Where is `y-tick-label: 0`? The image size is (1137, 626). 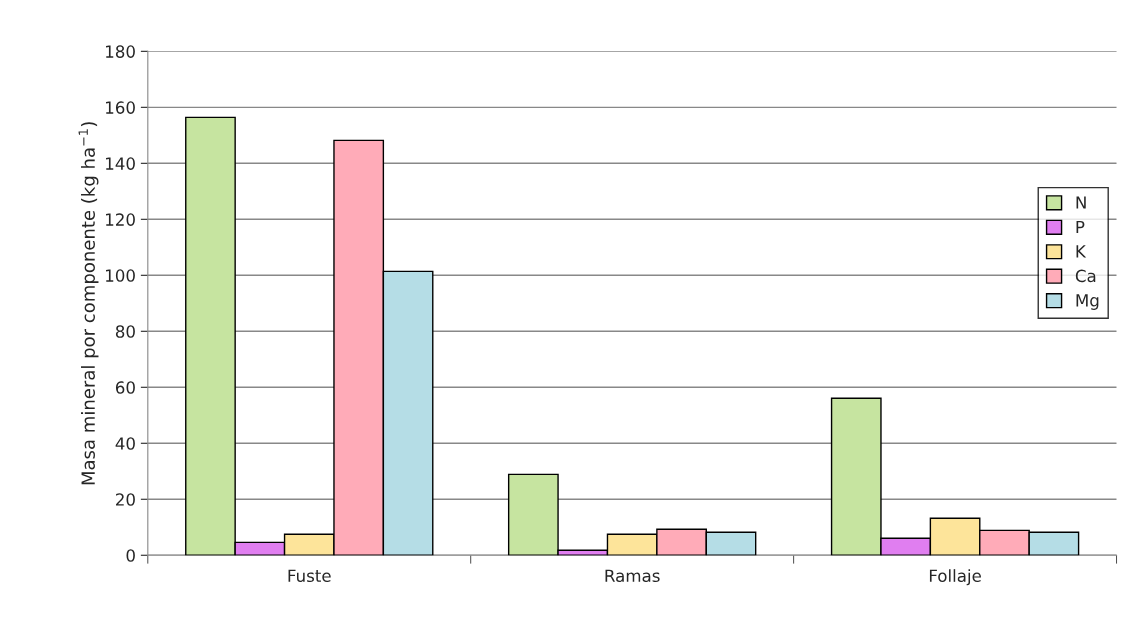 y-tick-label: 0 is located at coordinates (130, 555).